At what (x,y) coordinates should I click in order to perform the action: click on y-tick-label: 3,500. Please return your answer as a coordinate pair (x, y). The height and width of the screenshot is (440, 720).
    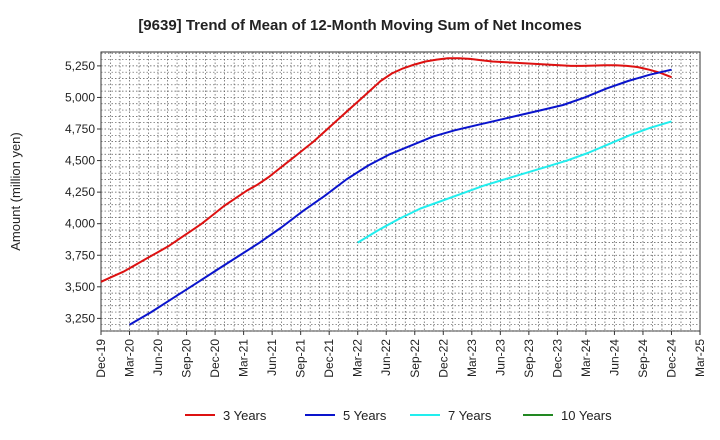
    Looking at the image, I should click on (80, 287).